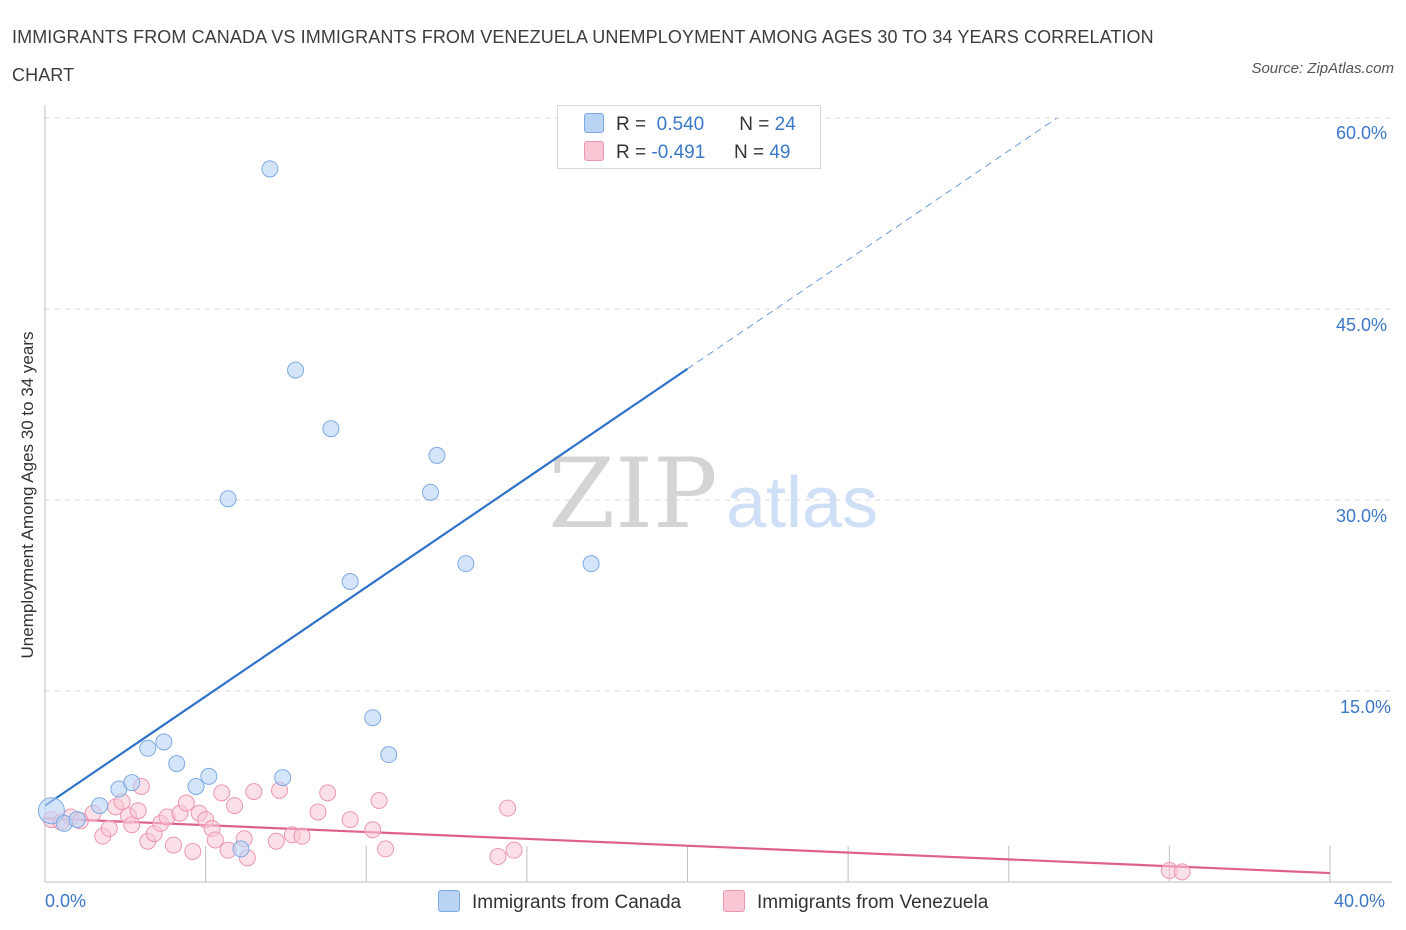  What do you see at coordinates (1362, 325) in the screenshot?
I see `y-tick-label: 45.0%` at bounding box center [1362, 325].